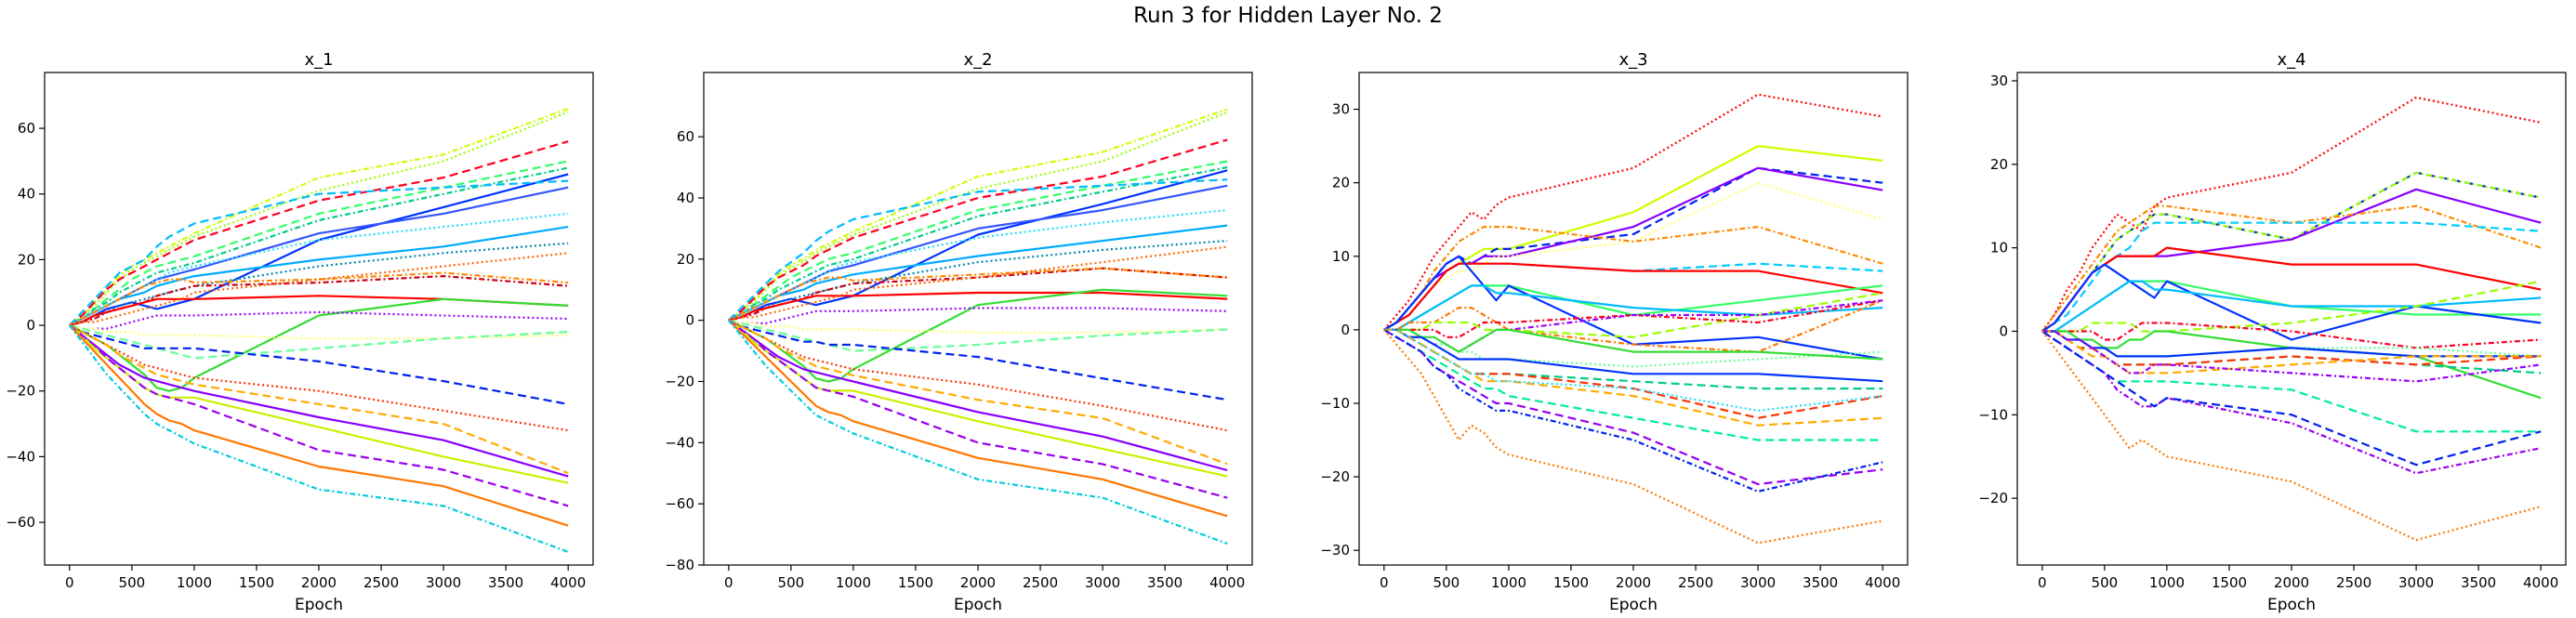 Image resolution: width=2576 pixels, height=618 pixels. What do you see at coordinates (1993, 414) in the screenshot?
I see `y-tick-label: −10` at bounding box center [1993, 414].